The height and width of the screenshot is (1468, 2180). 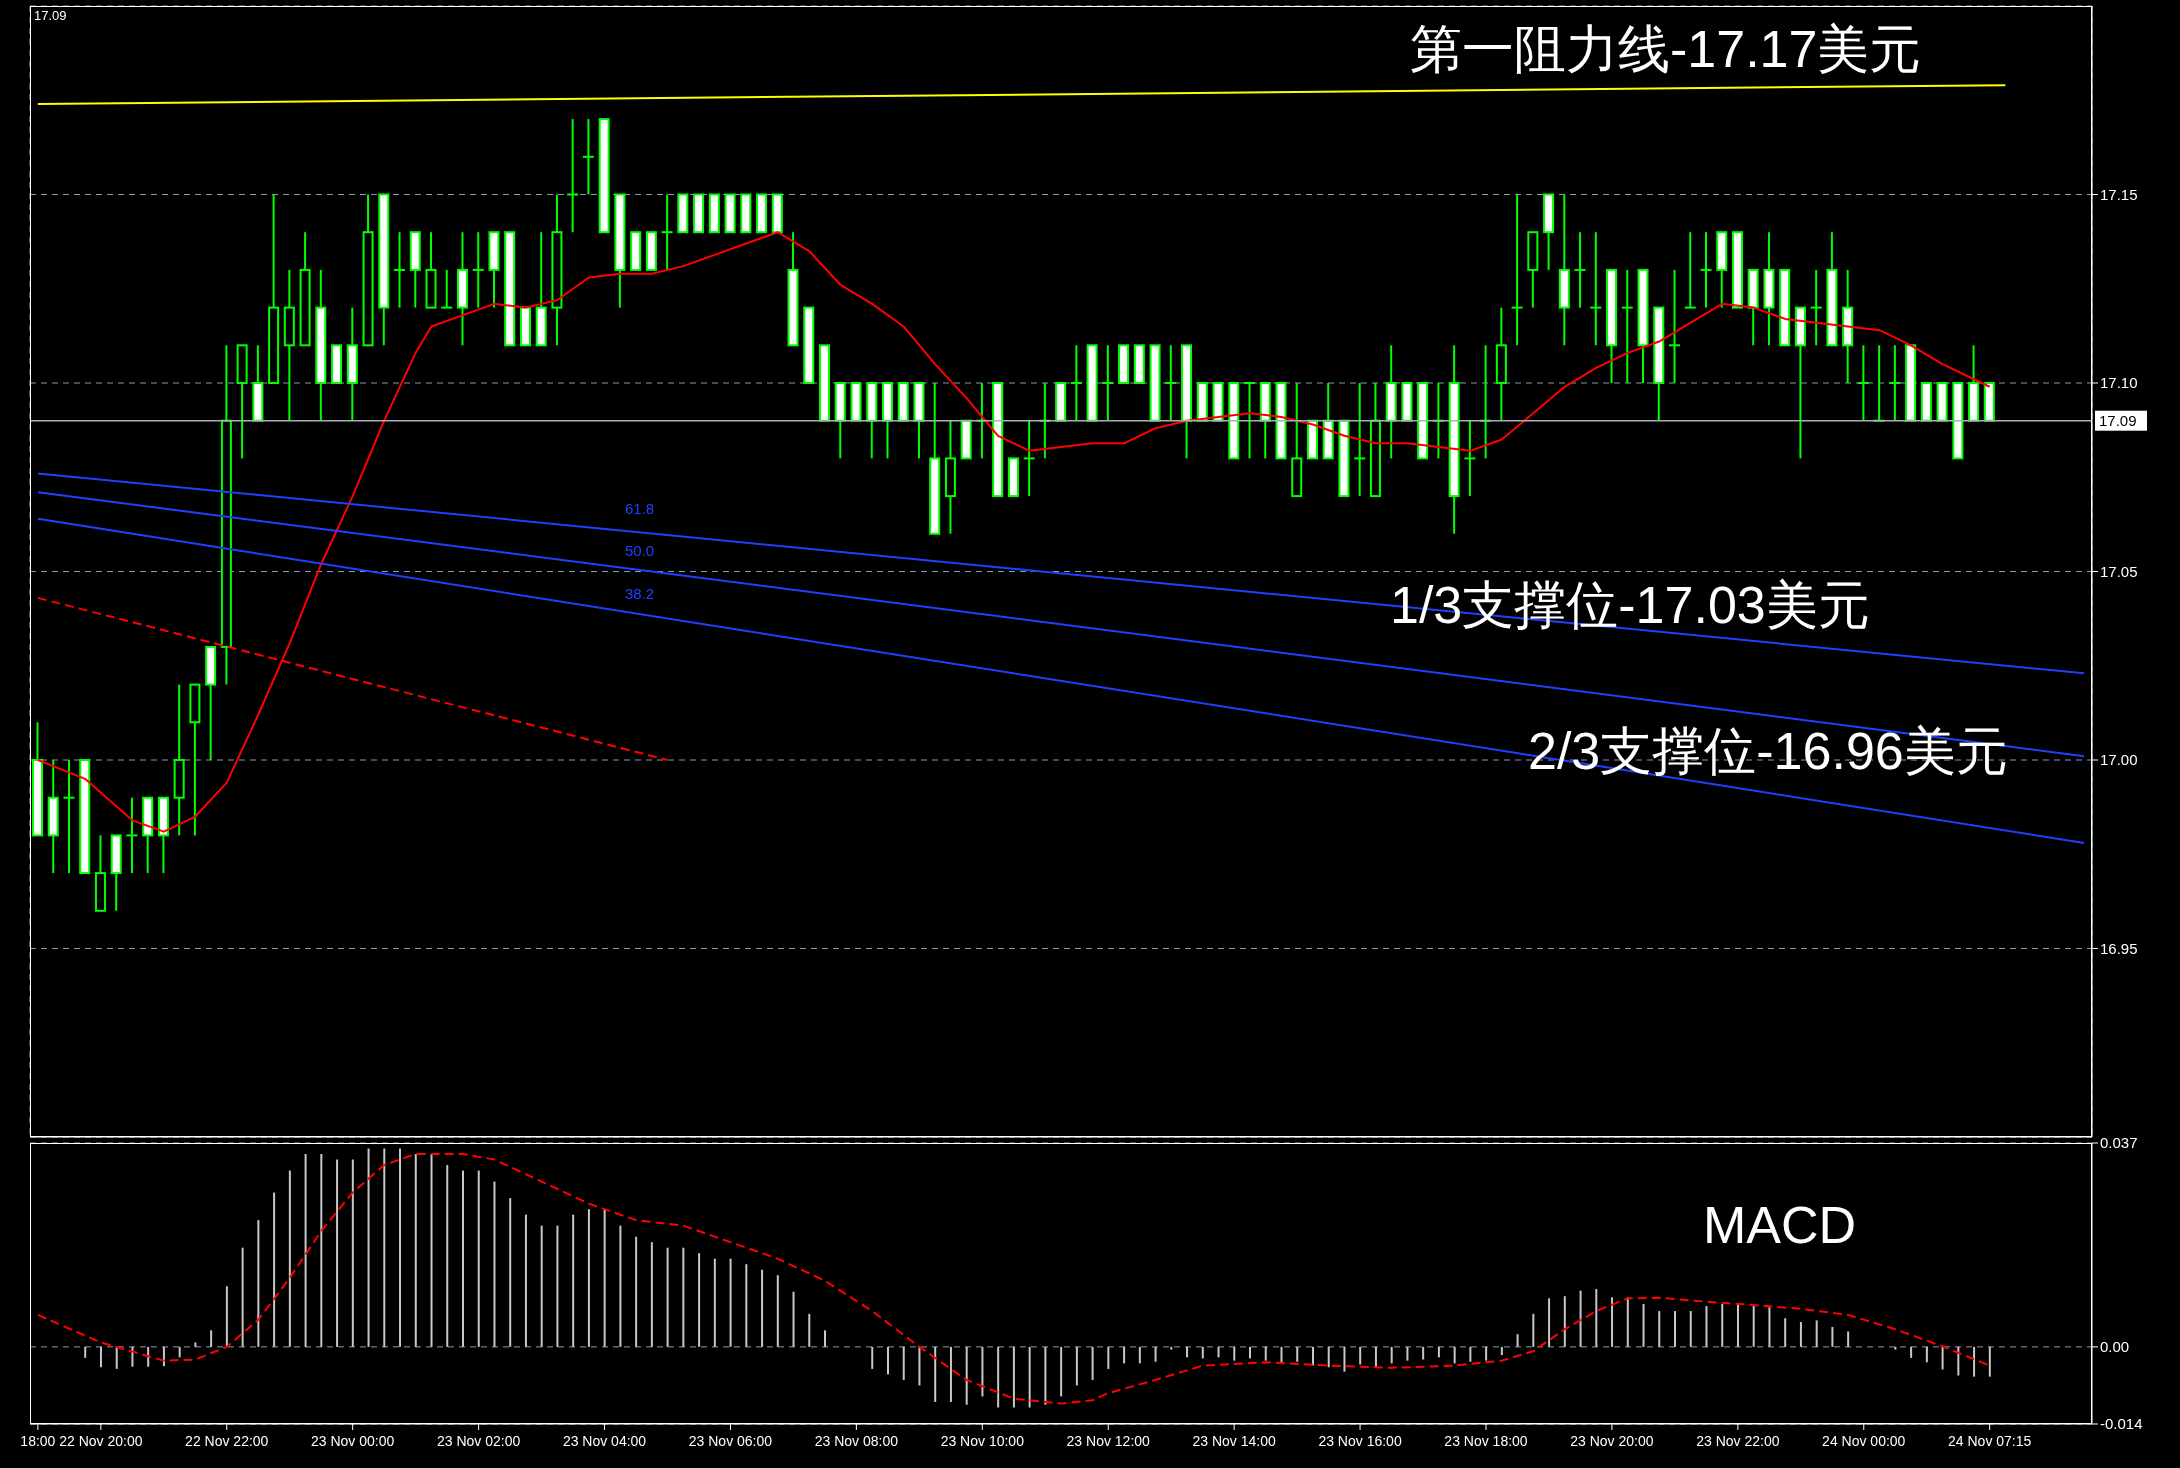 What do you see at coordinates (1738, 1441) in the screenshot?
I see `x-tick-label: 23 Nov 22:00` at bounding box center [1738, 1441].